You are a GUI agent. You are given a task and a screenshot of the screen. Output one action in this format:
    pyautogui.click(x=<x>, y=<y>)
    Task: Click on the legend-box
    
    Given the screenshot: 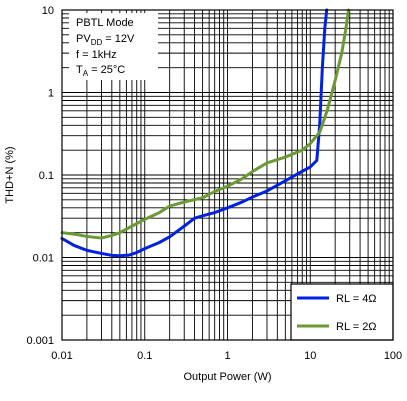 What is the action you would take?
    pyautogui.click(x=342, y=312)
    